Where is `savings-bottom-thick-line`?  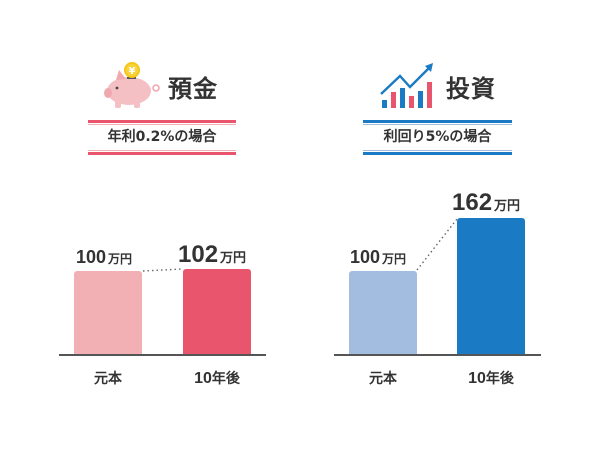 savings-bottom-thick-line is located at coordinates (162, 153).